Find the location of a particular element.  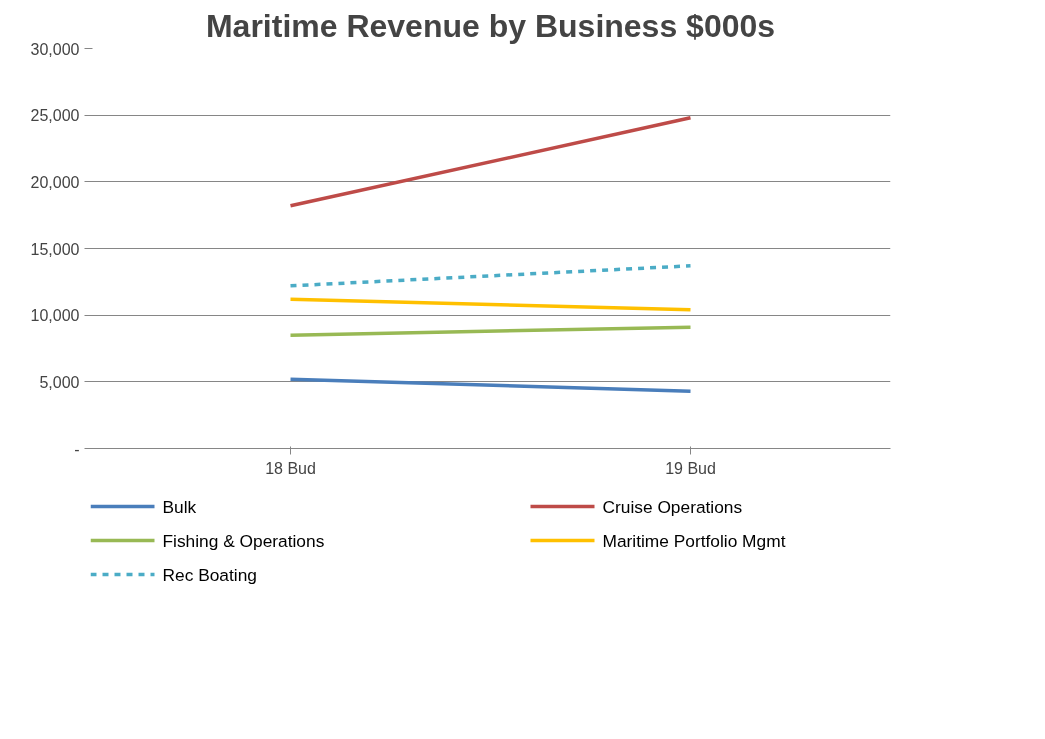

y-tick-label: 25,000 is located at coordinates (55, 116).